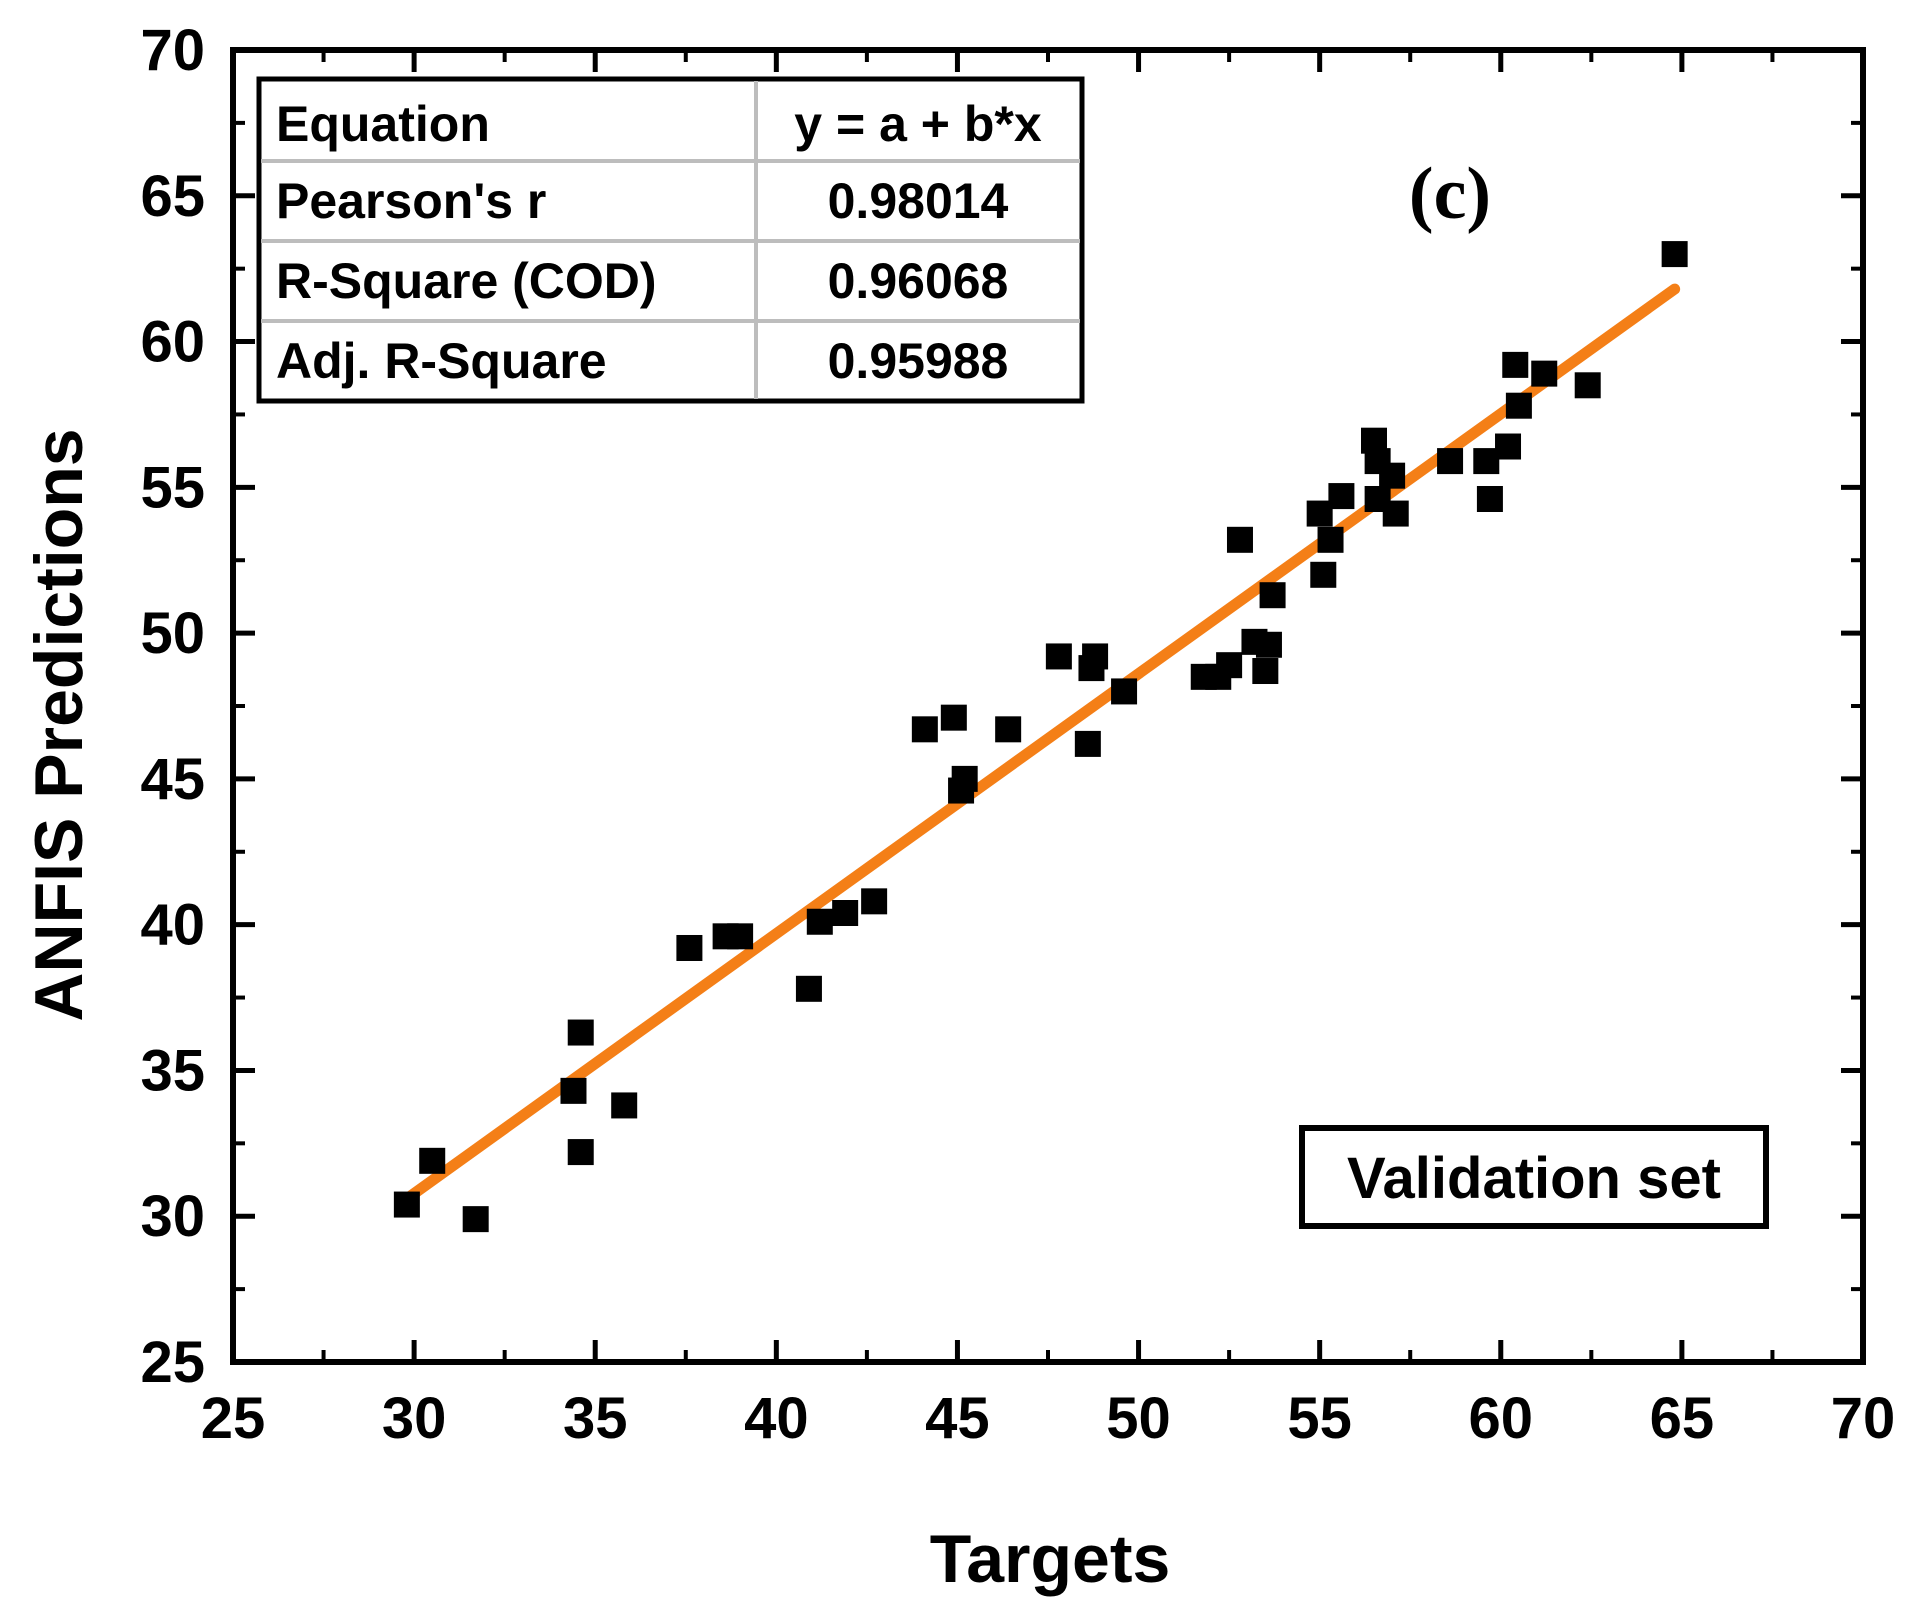 The height and width of the screenshot is (1612, 1913). Describe the element at coordinates (233, 1418) in the screenshot. I see `x-tick-label: 25` at that location.